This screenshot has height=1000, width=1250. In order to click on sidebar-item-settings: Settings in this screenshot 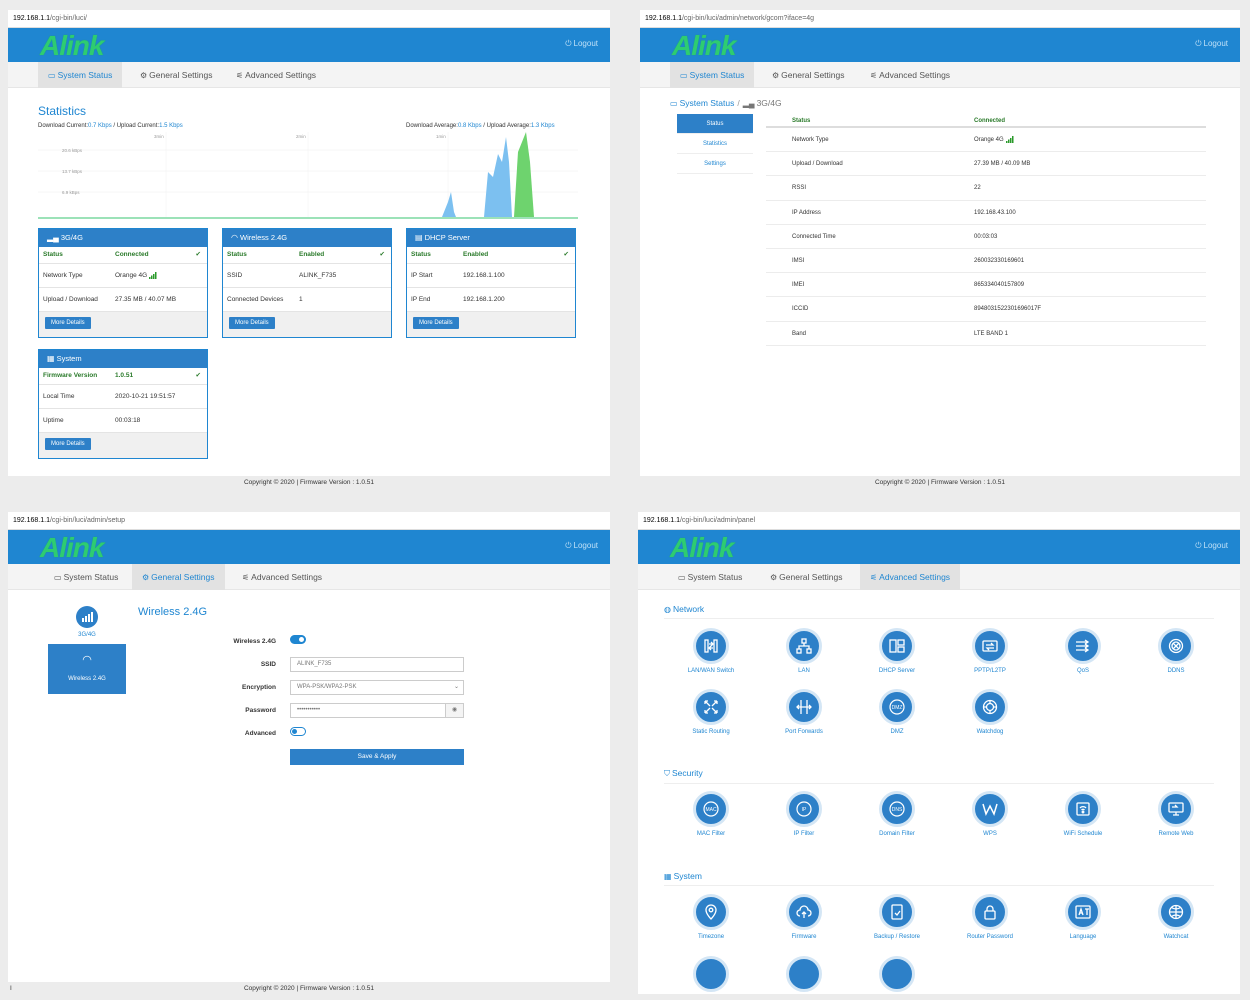, I will do `click(715, 164)`.